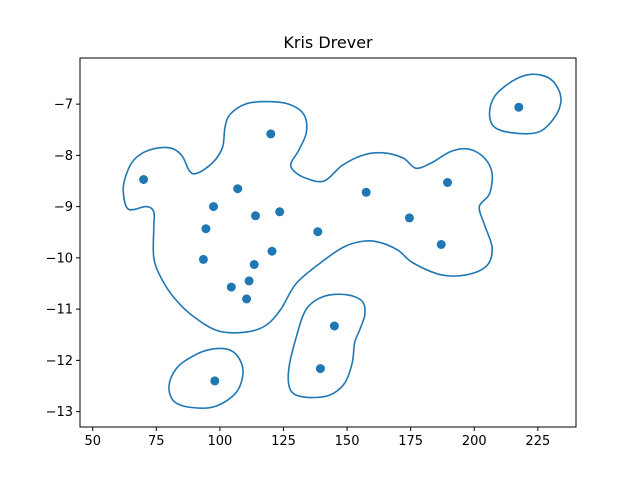 This screenshot has width=640, height=480. What do you see at coordinates (283, 441) in the screenshot?
I see `x-tick-label: 125` at bounding box center [283, 441].